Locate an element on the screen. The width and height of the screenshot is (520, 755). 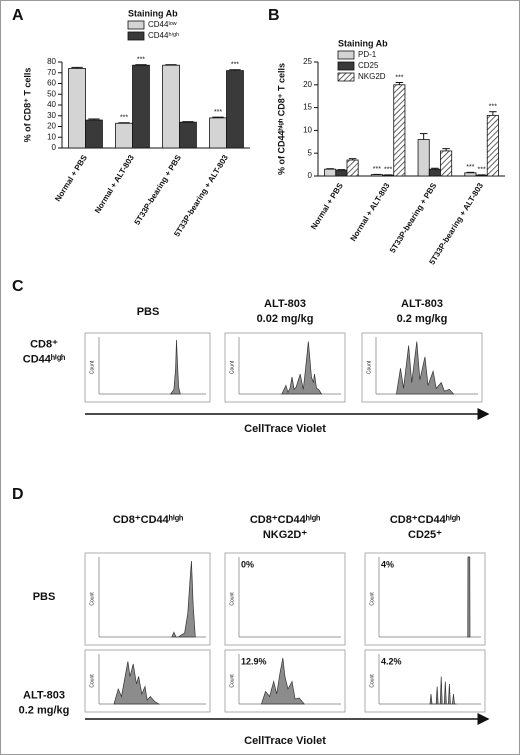
panel-letter: C is located at coordinates (18, 286).